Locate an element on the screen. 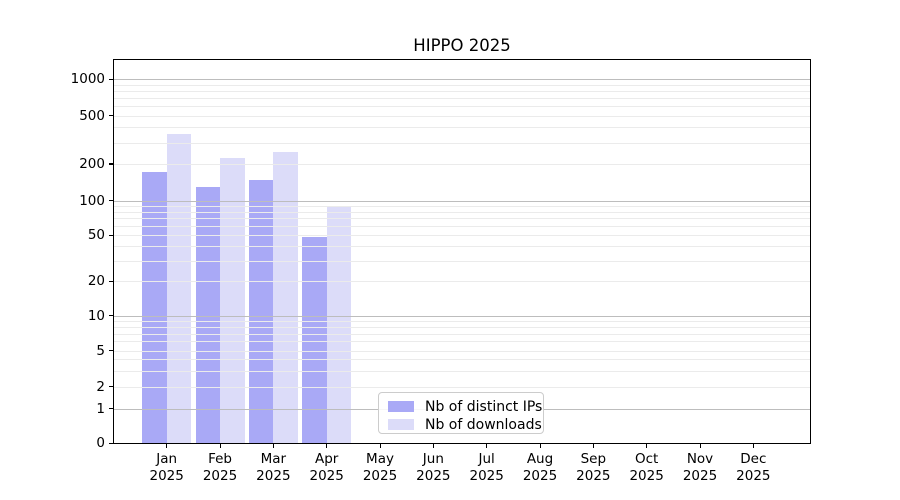  x-tick-mark-nov is located at coordinates (700, 446).